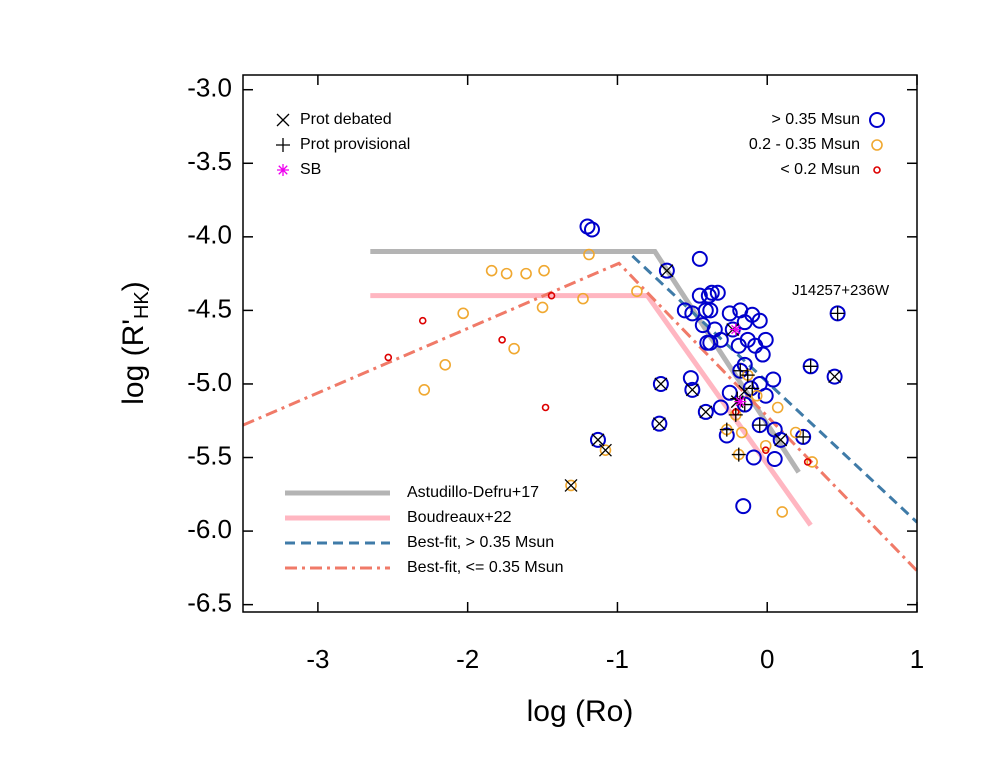 This screenshot has width=990, height=768. What do you see at coordinates (133, 362) in the screenshot?
I see `y-label-main: log (R'` at bounding box center [133, 362].